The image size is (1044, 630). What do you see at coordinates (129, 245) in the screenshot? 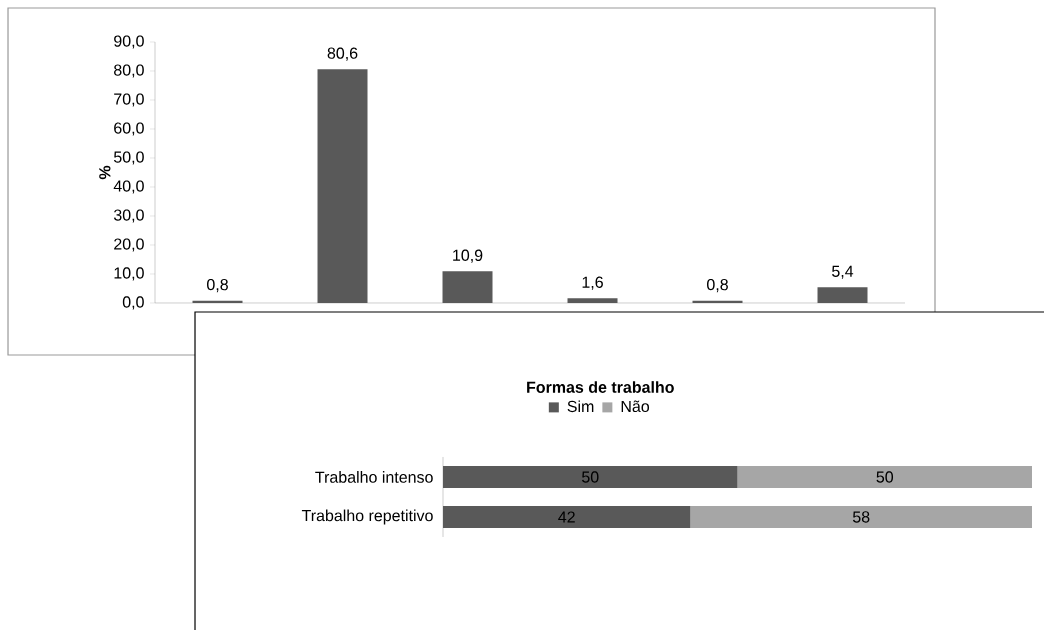
I see `y-tick-label: 20,0` at bounding box center [129, 245].